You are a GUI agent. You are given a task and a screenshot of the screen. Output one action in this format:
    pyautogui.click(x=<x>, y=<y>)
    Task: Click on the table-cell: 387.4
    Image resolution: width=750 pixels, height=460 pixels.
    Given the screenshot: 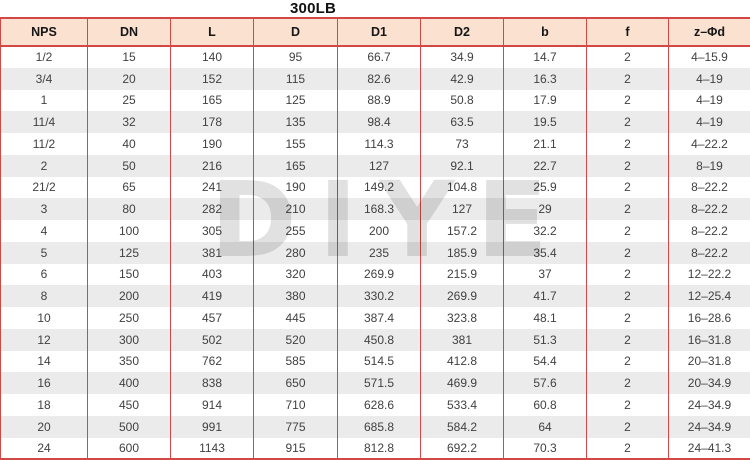 What is the action you would take?
    pyautogui.click(x=379, y=318)
    